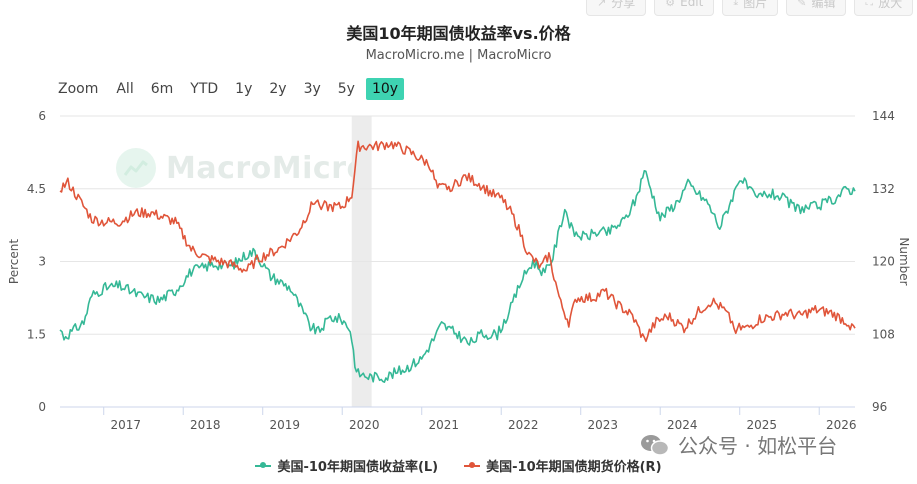 The width and height of the screenshot is (917, 484). What do you see at coordinates (36, 334) in the screenshot?
I see `y-left-tick-label: 1.5` at bounding box center [36, 334].